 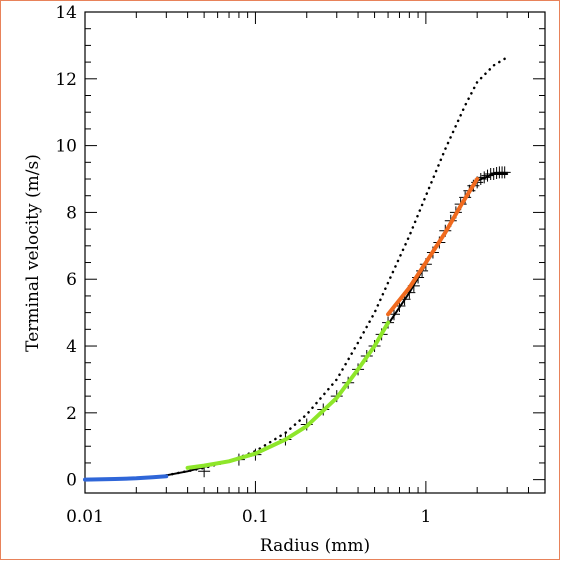 I want to click on y-tick-label: 10, so click(x=66, y=147).